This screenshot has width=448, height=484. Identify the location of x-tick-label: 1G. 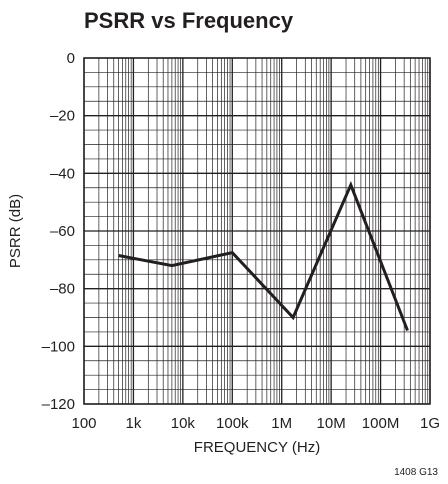
(430, 423).